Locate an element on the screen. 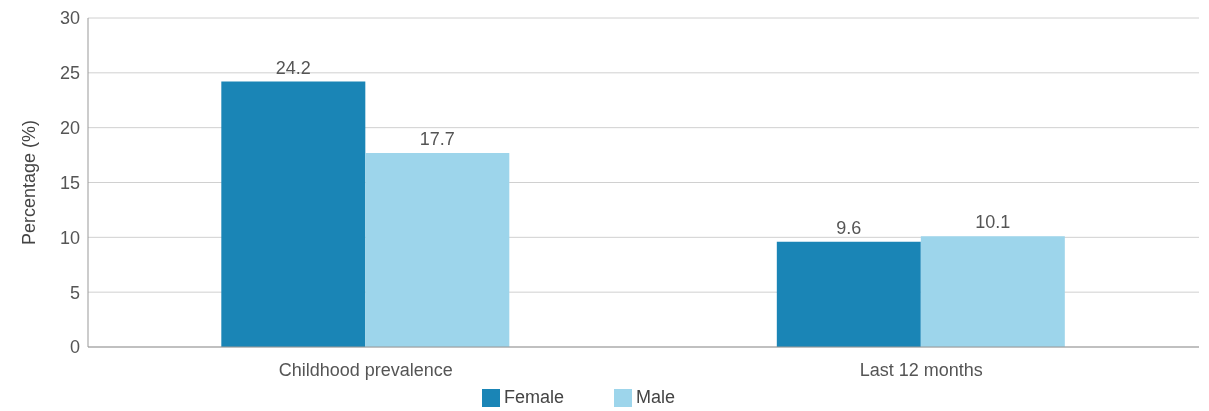  data-label: 9.6 is located at coordinates (849, 227).